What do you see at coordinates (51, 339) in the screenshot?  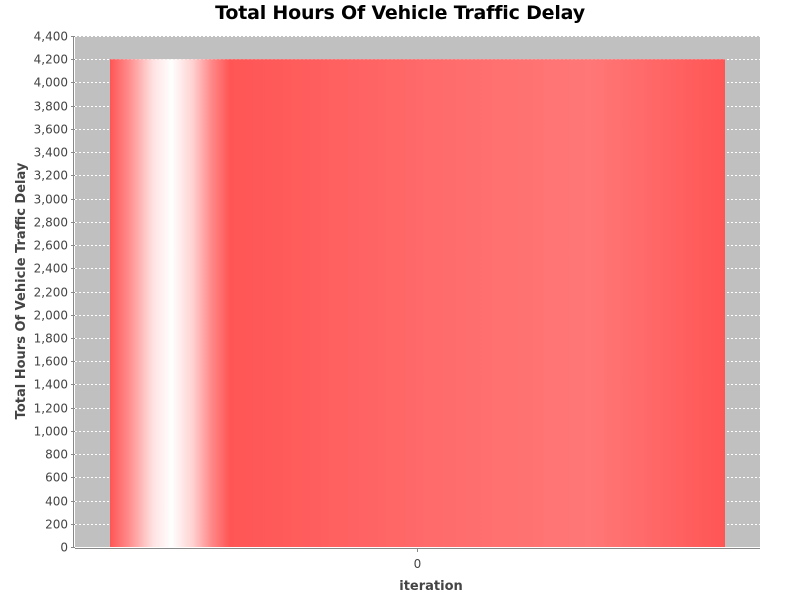 I see `y-tick-label: 1,800` at bounding box center [51, 339].